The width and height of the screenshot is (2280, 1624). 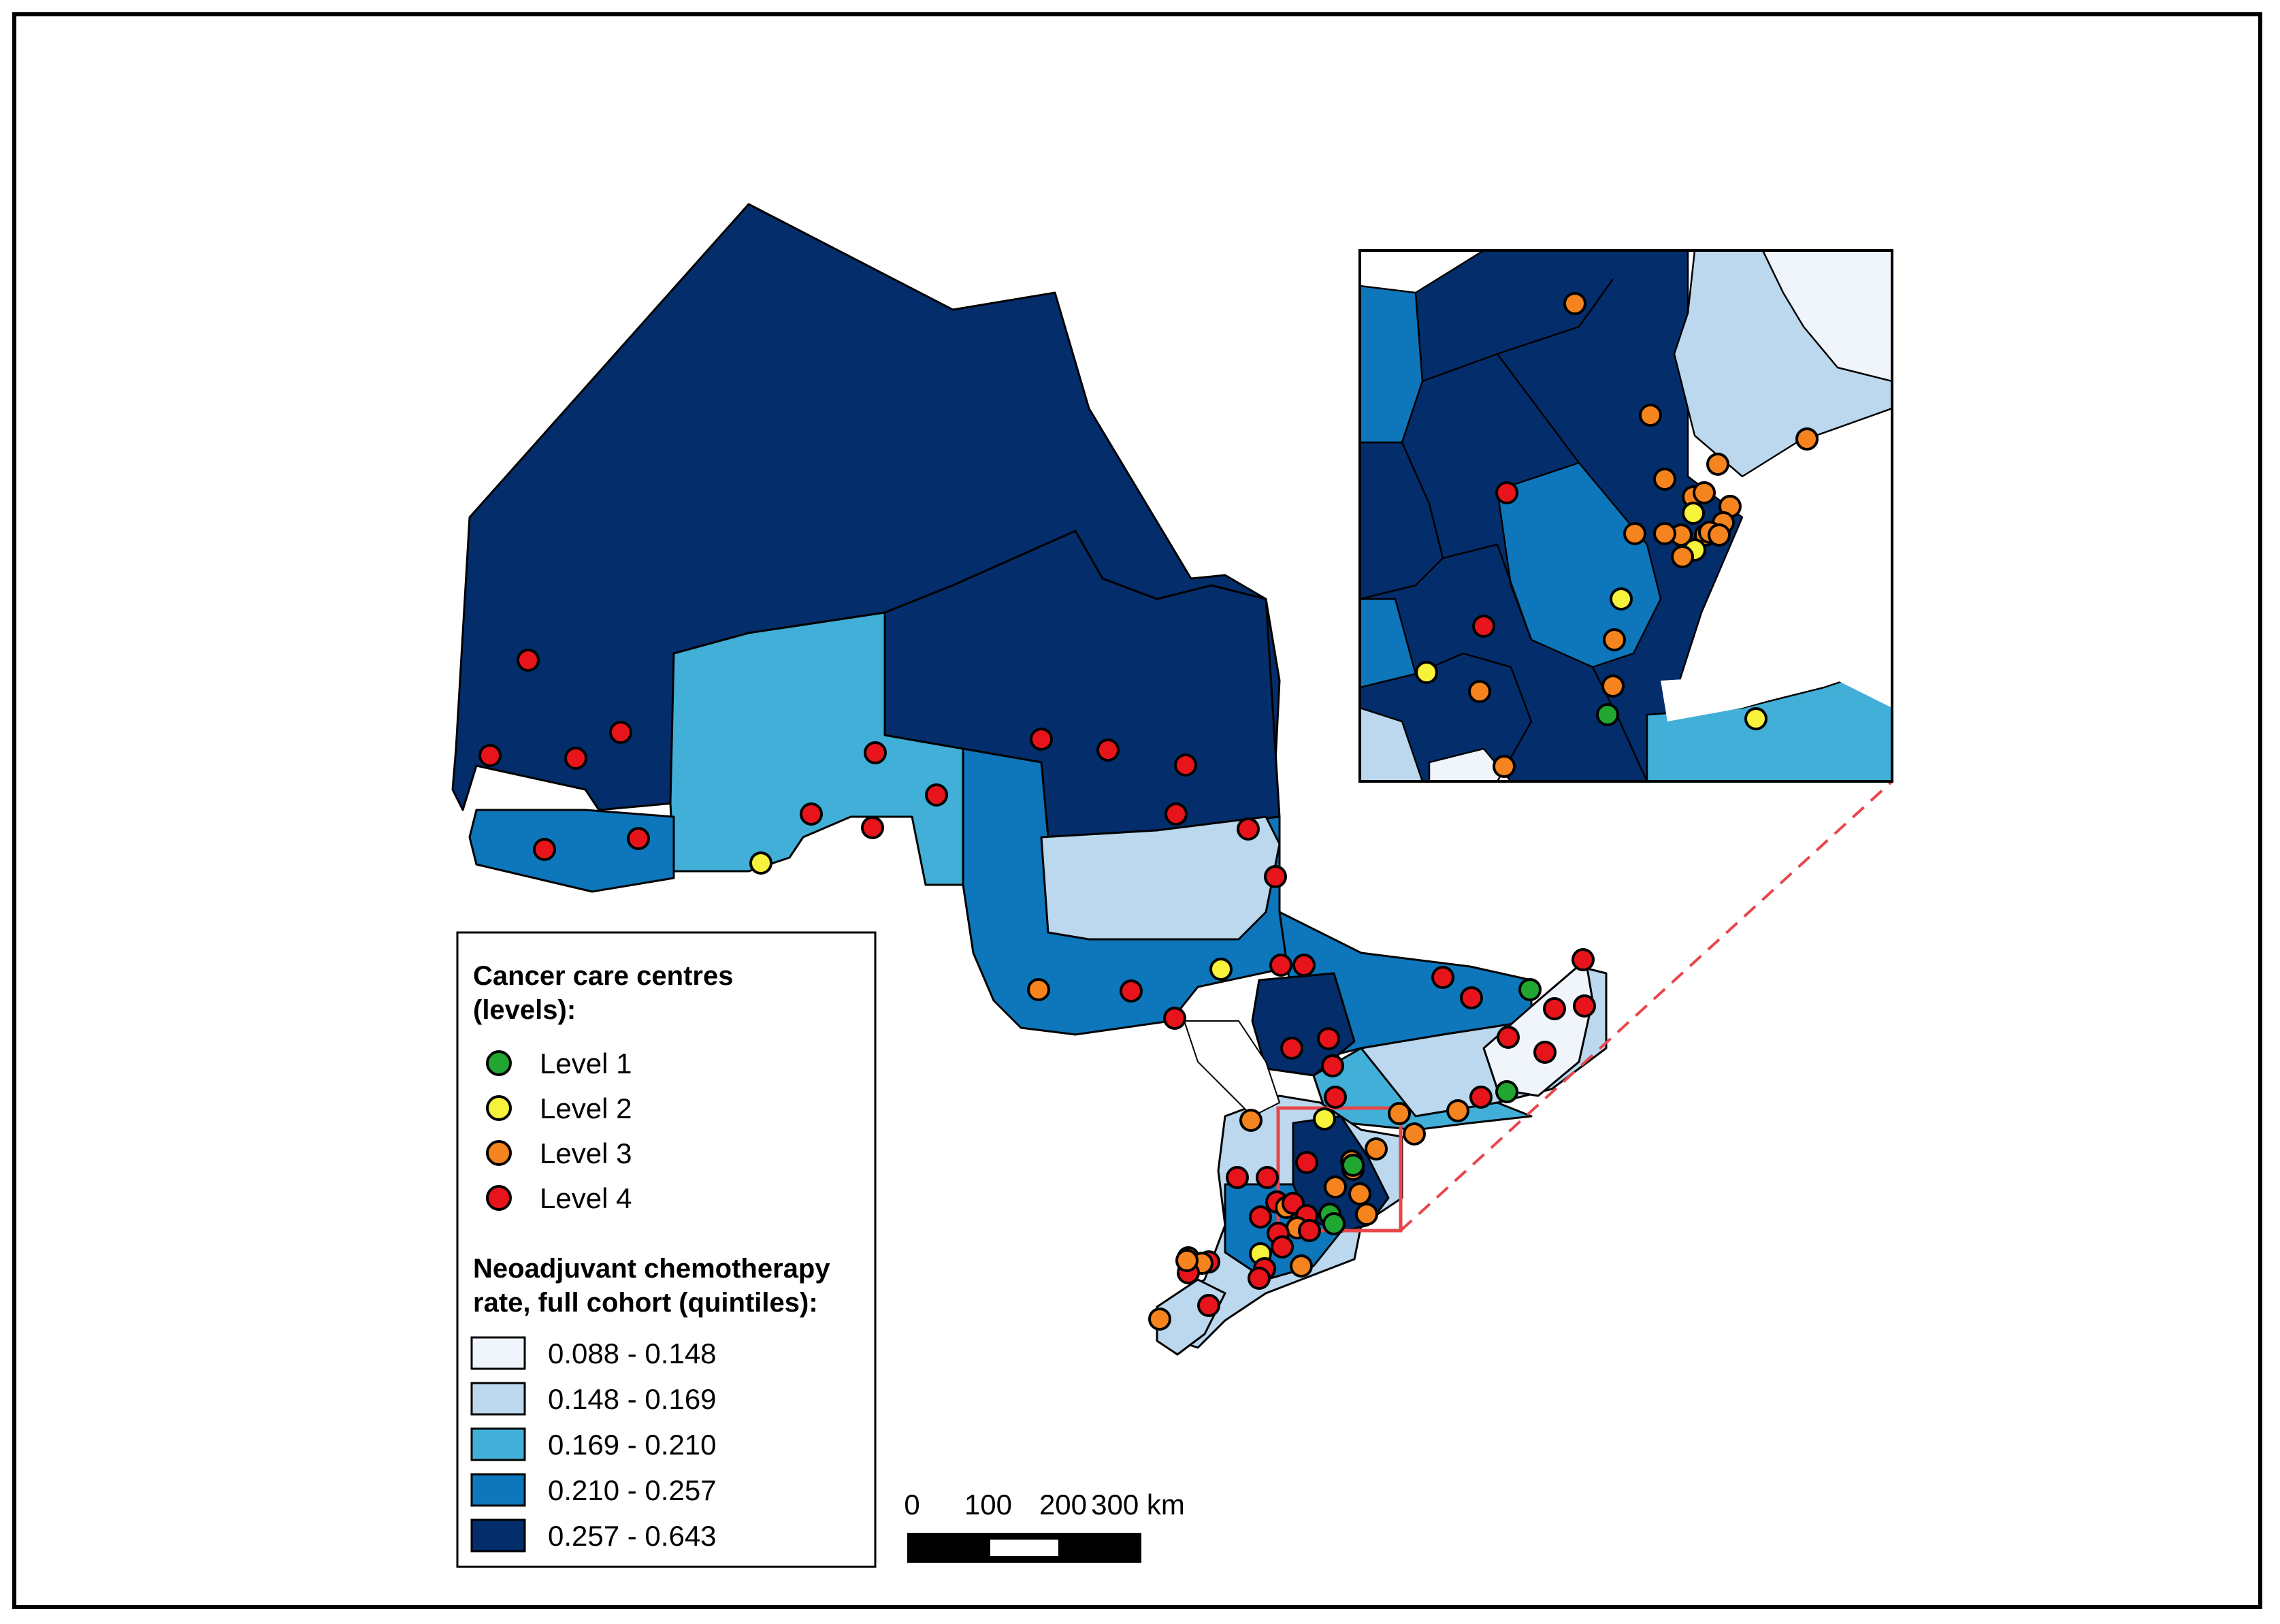 What do you see at coordinates (1625, 516) in the screenshot?
I see `inset-map` at bounding box center [1625, 516].